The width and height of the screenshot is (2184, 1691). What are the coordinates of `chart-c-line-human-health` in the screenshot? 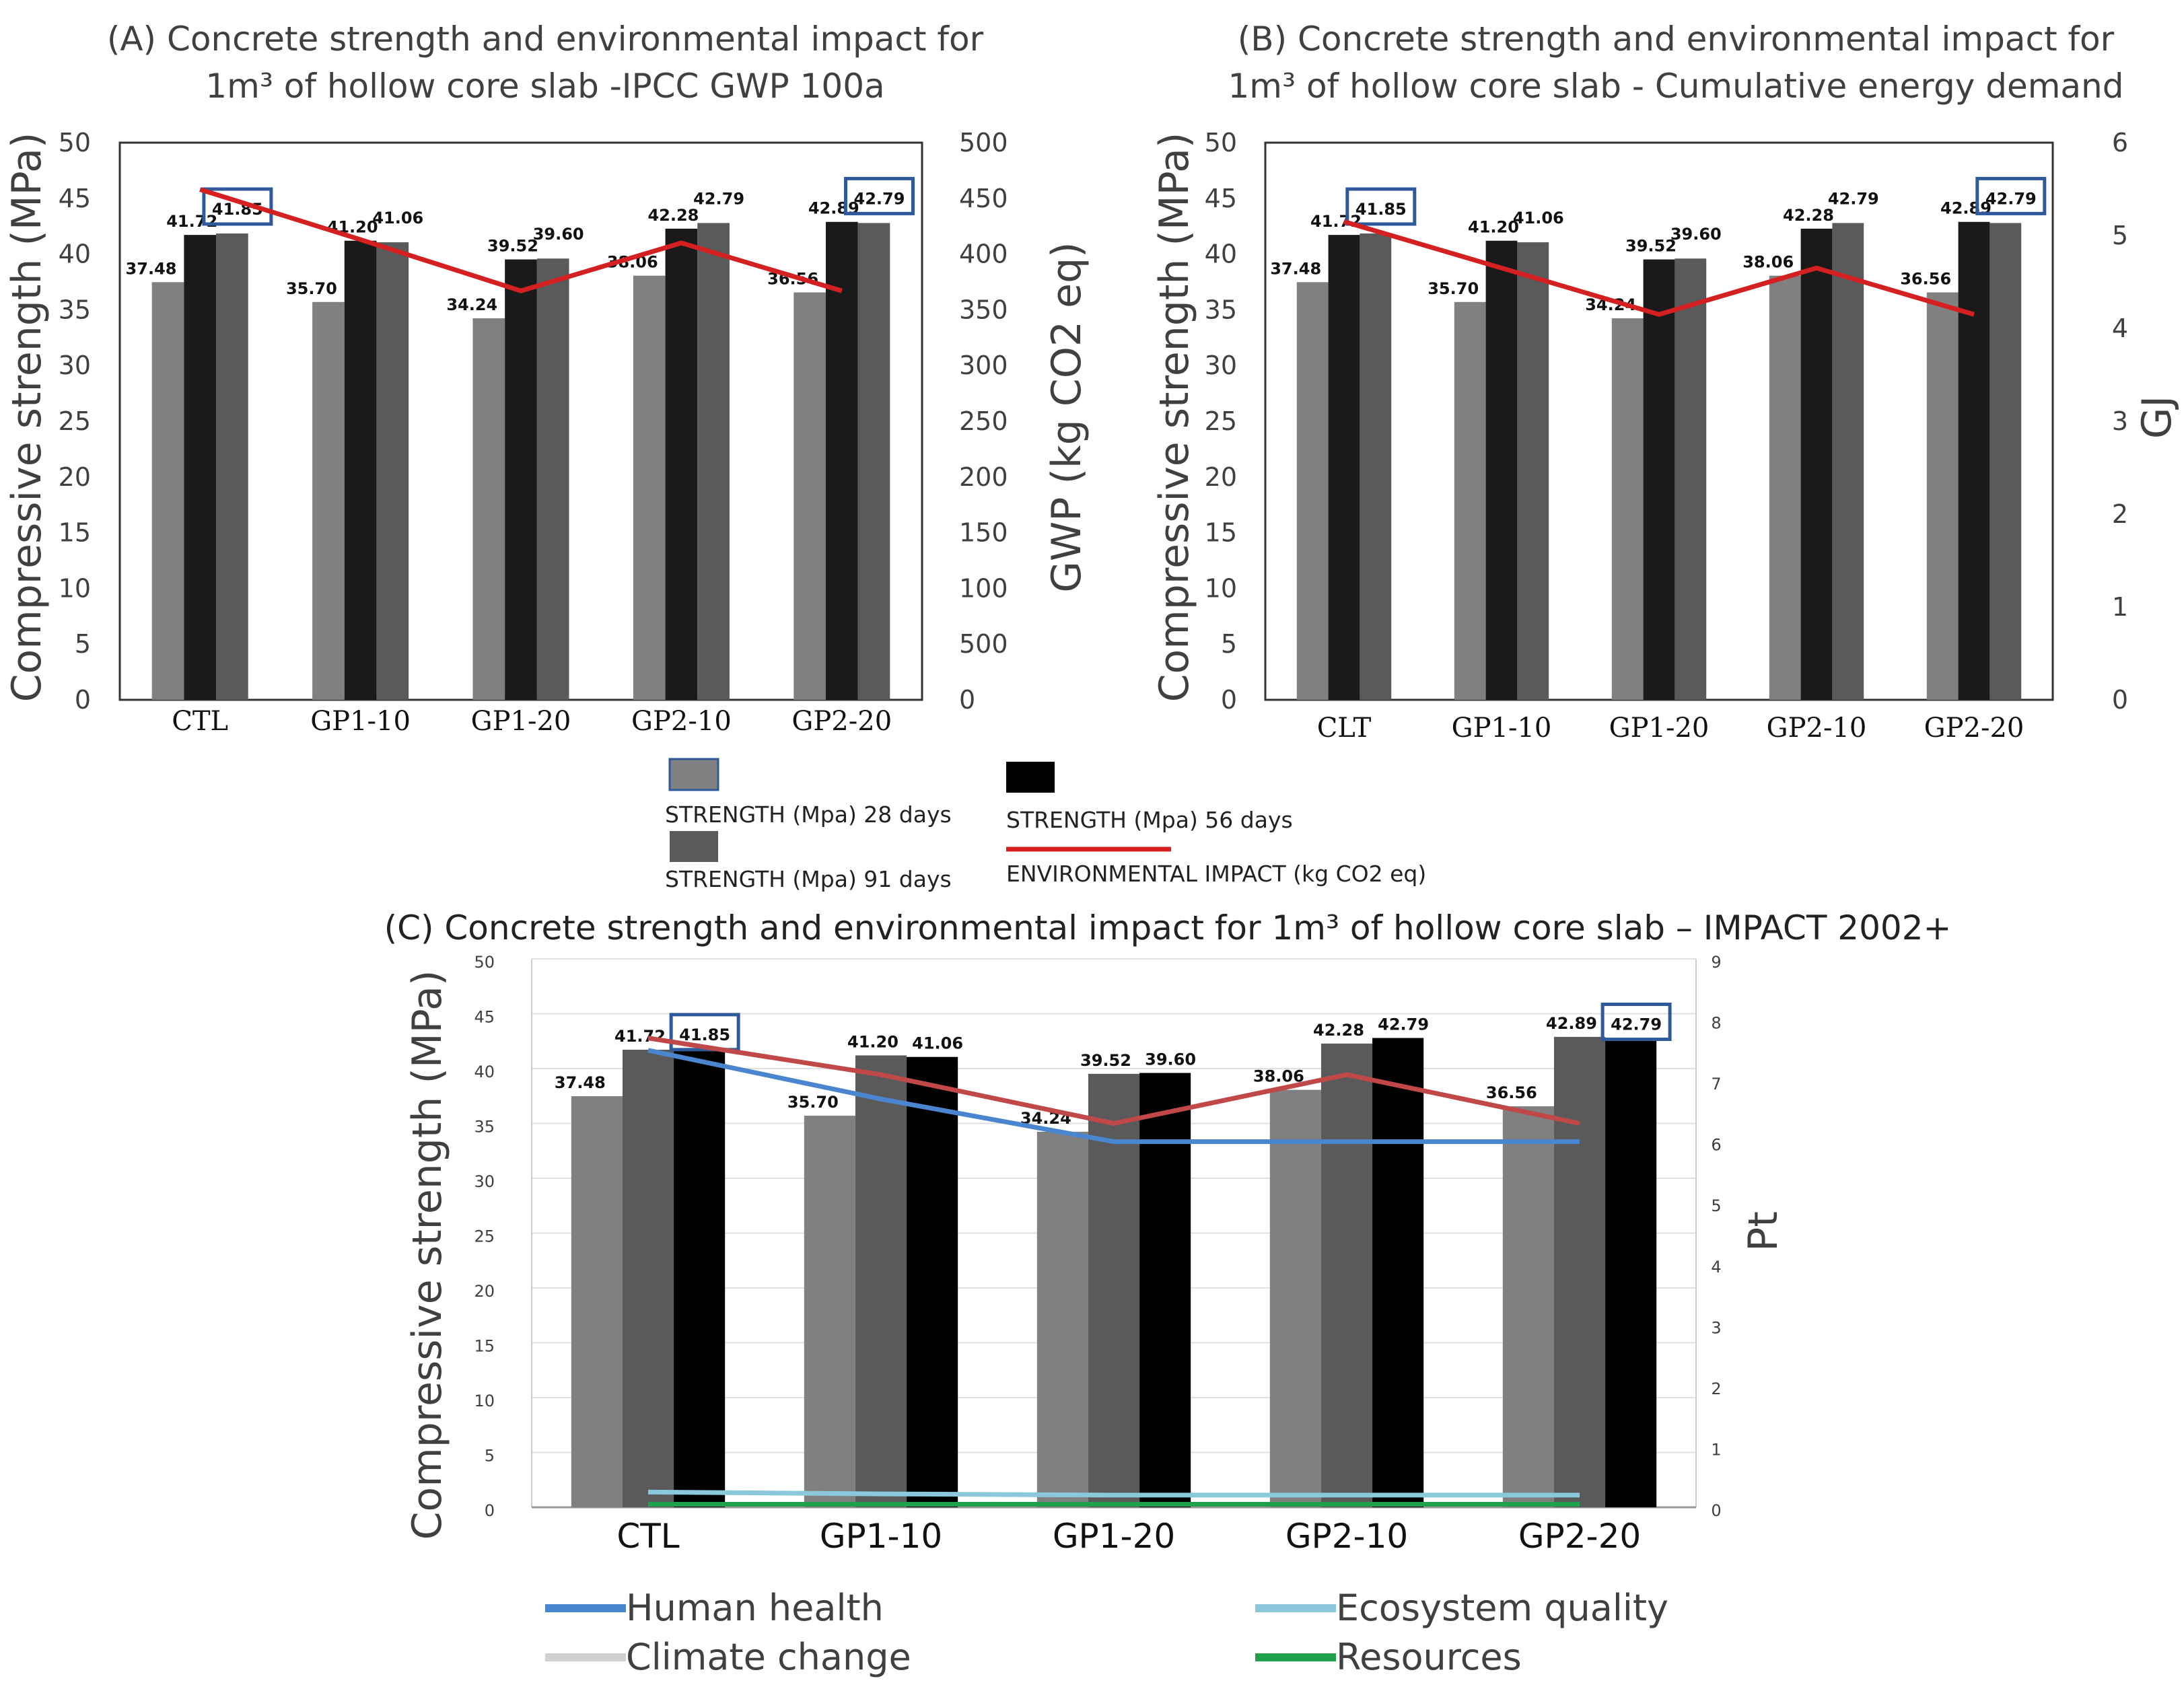 It's located at (1113, 1096).